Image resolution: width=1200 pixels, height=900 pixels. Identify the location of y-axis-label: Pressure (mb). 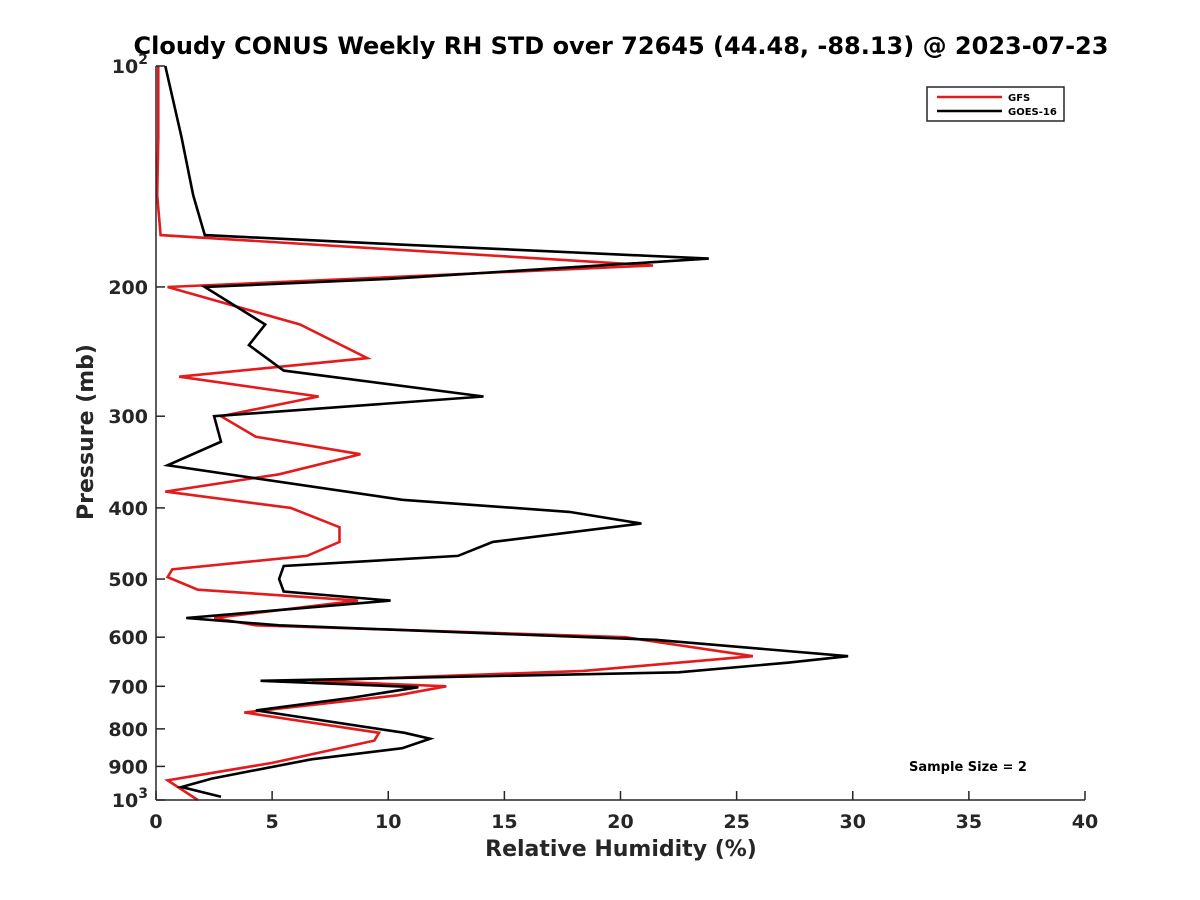
(86, 432).